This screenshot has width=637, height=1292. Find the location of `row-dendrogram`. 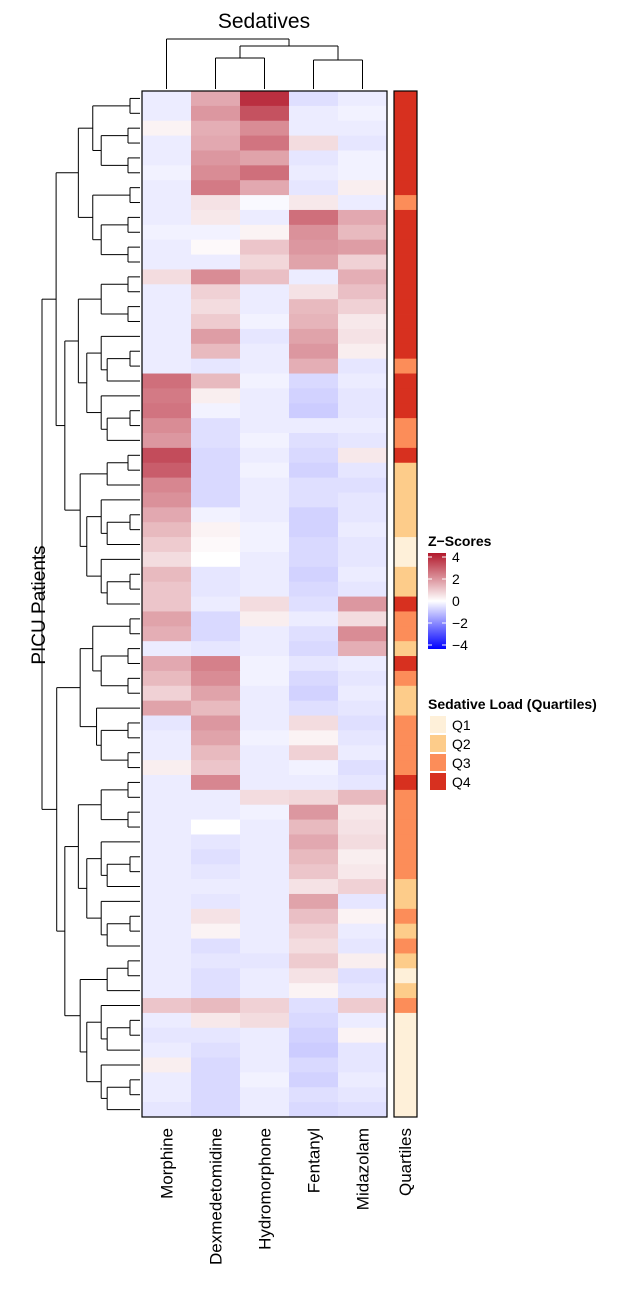

row-dendrogram is located at coordinates (90, 604).